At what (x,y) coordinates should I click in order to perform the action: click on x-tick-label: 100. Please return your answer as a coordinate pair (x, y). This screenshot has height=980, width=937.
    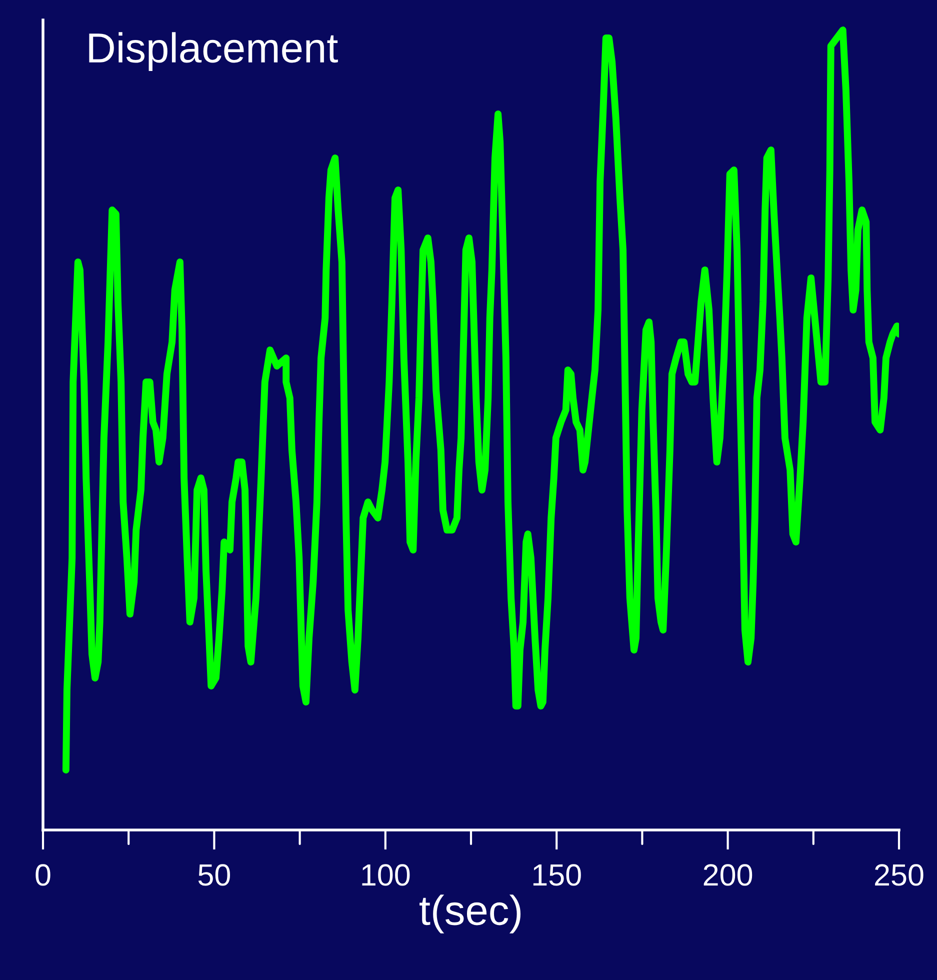
    Looking at the image, I should click on (386, 875).